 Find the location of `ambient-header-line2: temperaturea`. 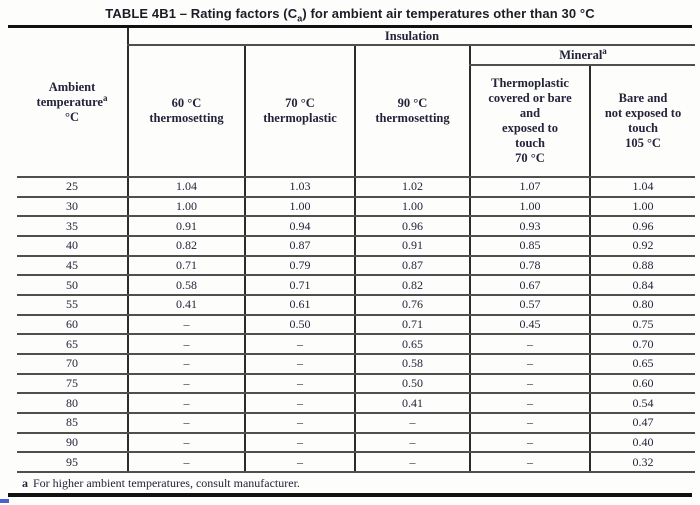

ambient-header-line2: temperaturea is located at coordinates (72, 100).